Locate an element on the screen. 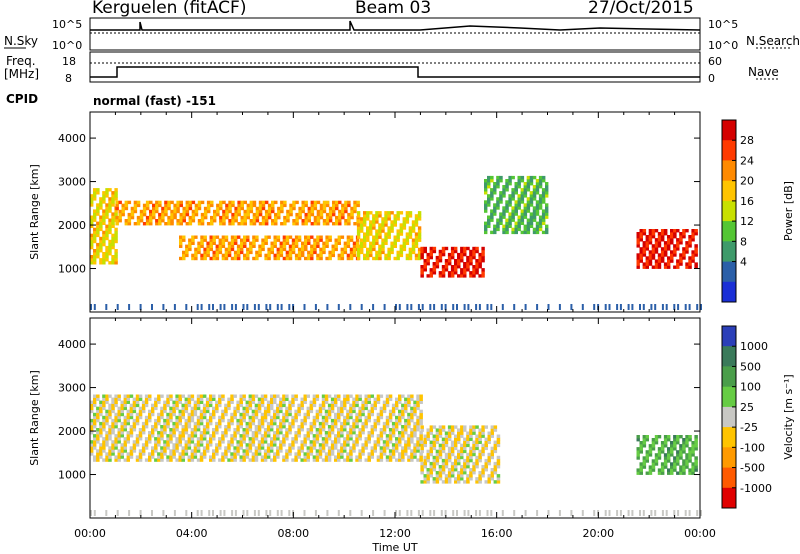  colorbar-tick-label: 25 is located at coordinates (747, 407).